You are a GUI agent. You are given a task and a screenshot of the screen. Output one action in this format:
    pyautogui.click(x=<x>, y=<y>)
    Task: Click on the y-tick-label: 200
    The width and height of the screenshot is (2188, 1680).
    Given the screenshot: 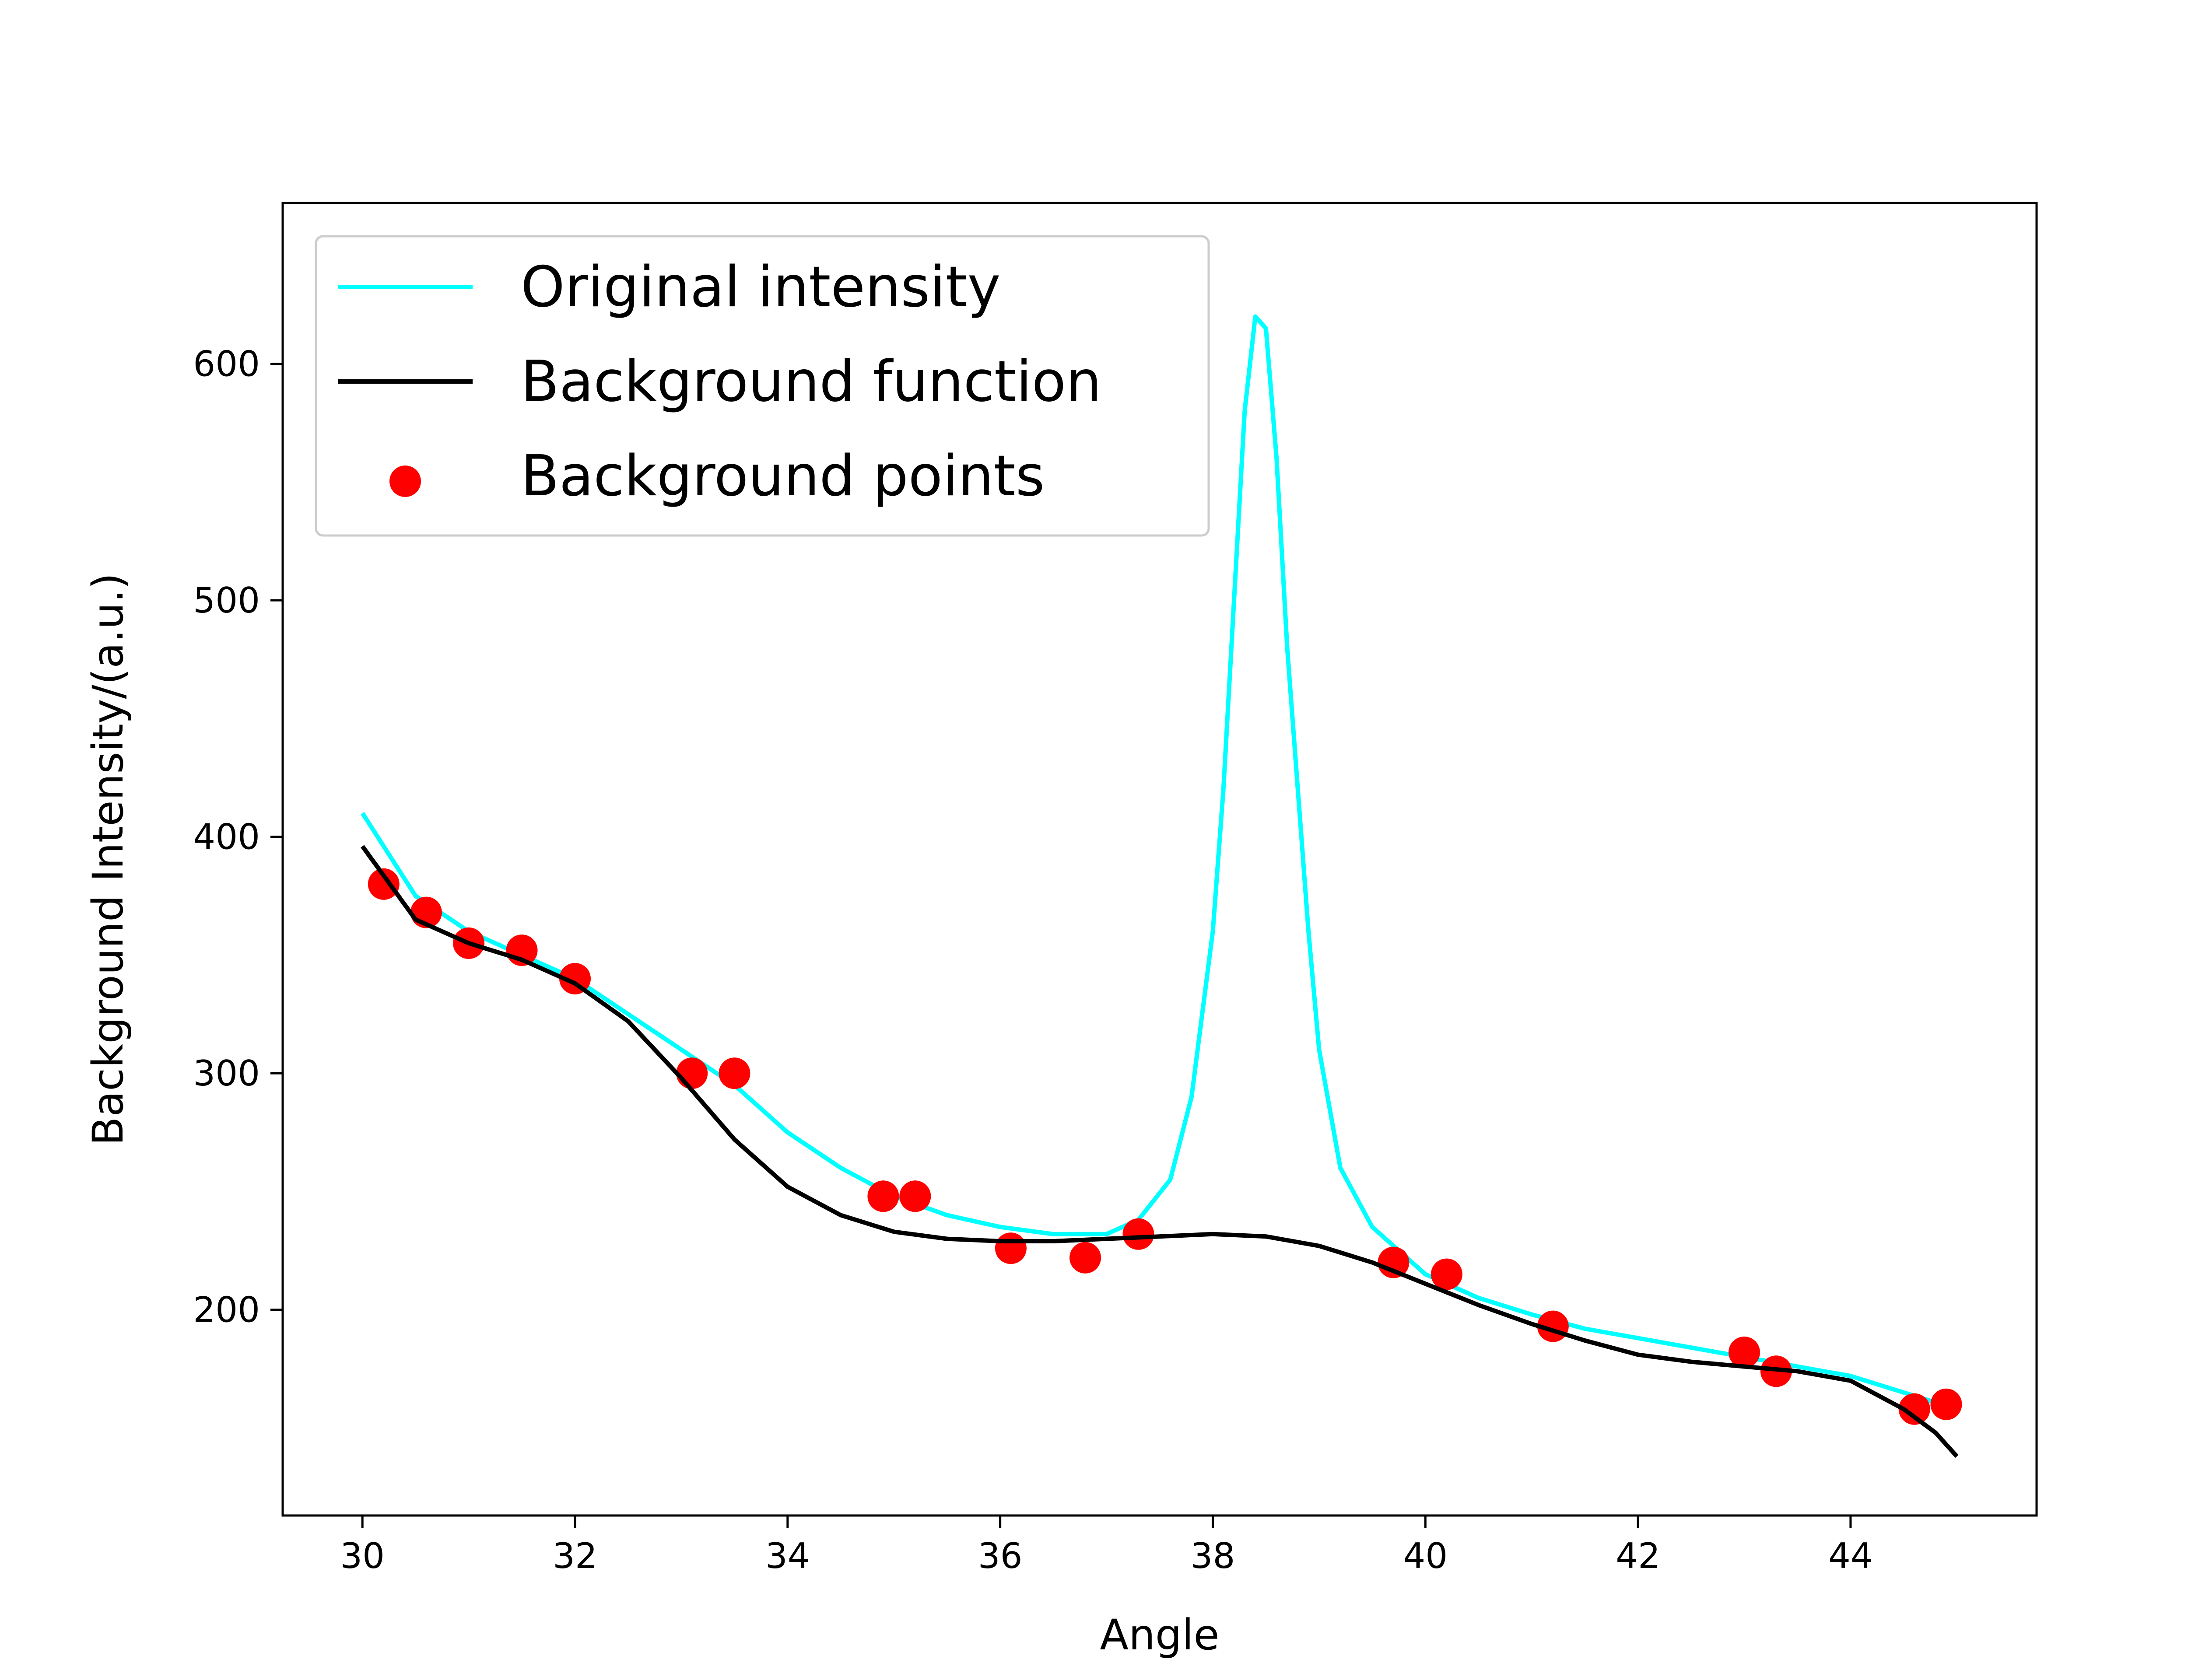 What is the action you would take?
    pyautogui.click(x=226, y=1310)
    